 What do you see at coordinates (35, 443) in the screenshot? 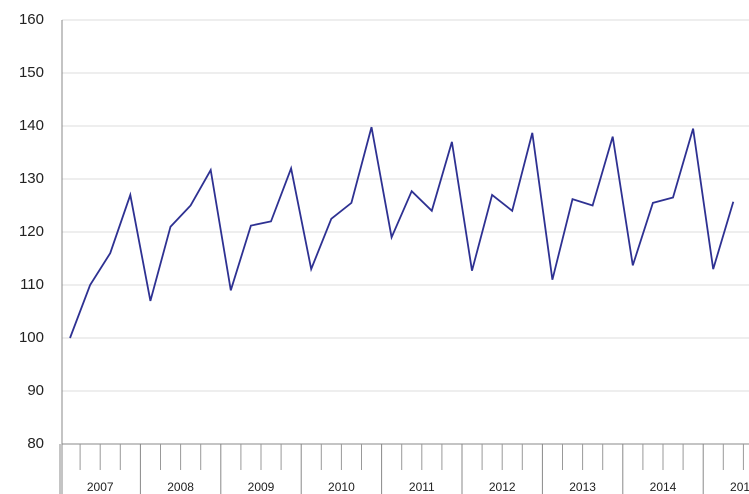
I see `y-tick-label: 80` at bounding box center [35, 443].